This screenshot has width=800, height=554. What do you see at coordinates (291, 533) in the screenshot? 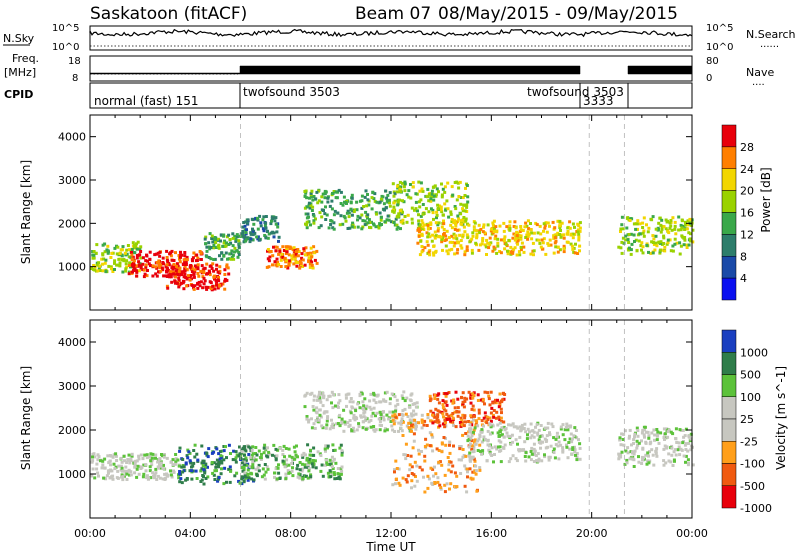
I see `x-tick-label: 08:00` at bounding box center [291, 533].